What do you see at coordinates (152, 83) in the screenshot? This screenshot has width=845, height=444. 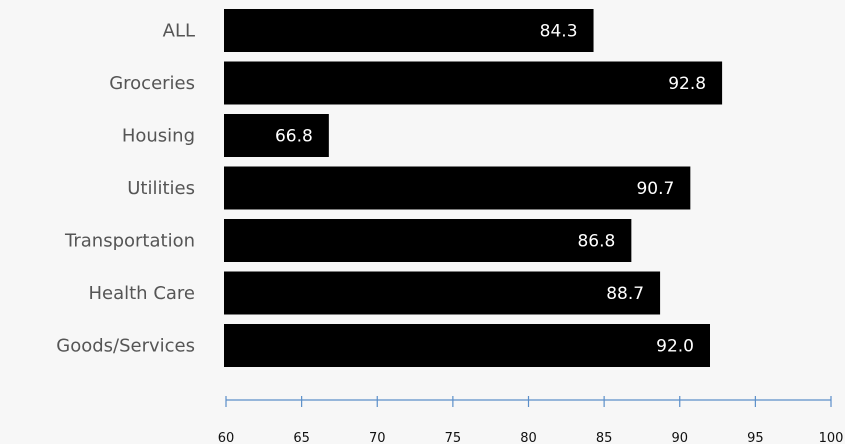 I see `category-label-groceries: Groceries` at bounding box center [152, 83].